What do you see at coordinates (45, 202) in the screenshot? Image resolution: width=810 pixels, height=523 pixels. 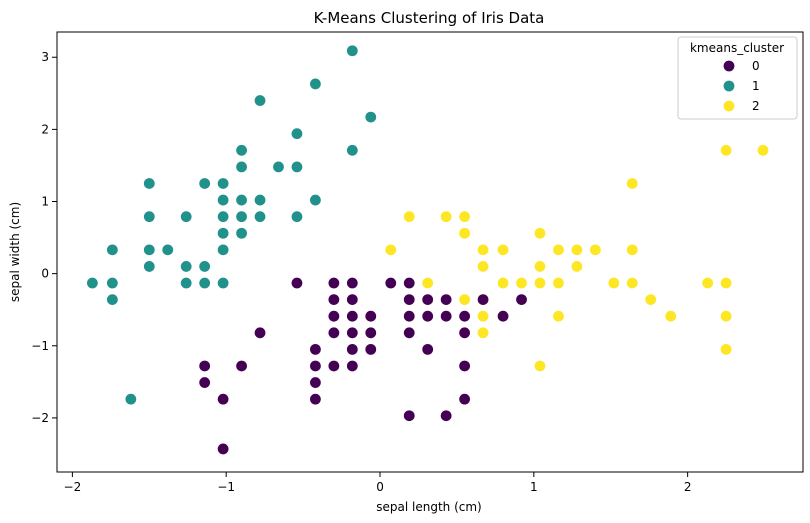 I see `y-tick-label: 1` at bounding box center [45, 202].